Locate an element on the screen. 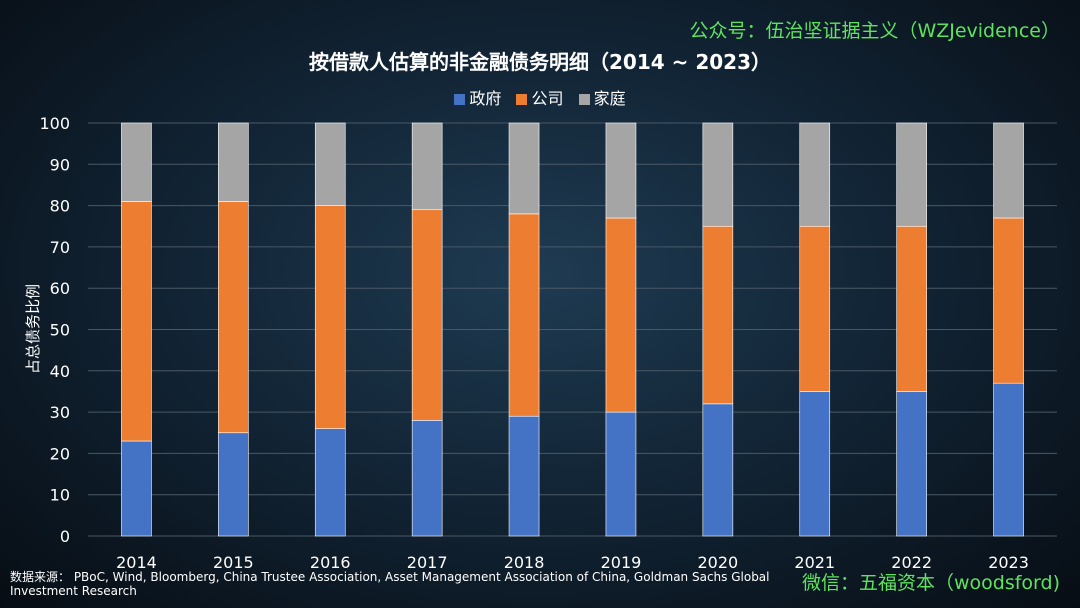 This screenshot has height=608, width=1080. y-axis-label: 占总债务比例 is located at coordinates (33, 329).